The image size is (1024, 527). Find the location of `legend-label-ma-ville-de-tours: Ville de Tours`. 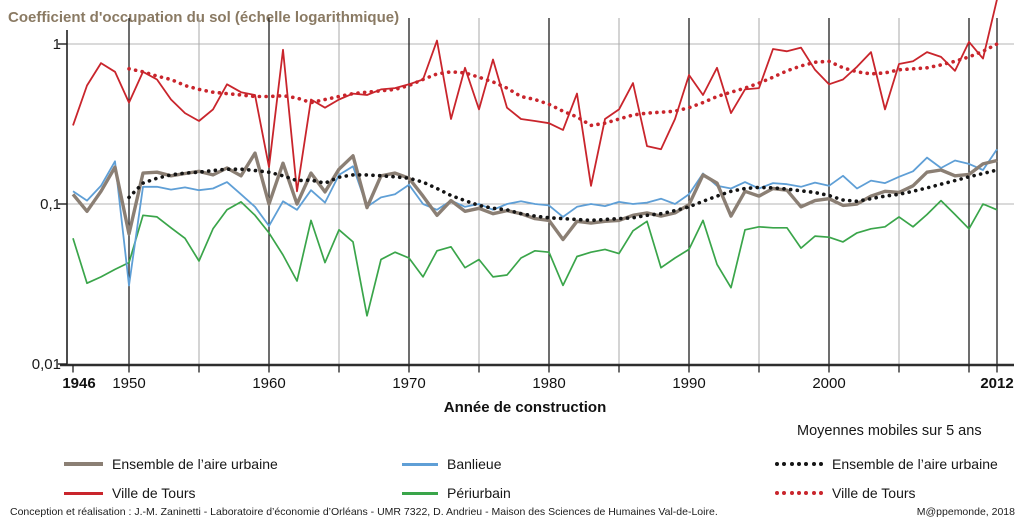

legend-label-ma-ville-de-tours: Ville de Tours is located at coordinates (874, 493).